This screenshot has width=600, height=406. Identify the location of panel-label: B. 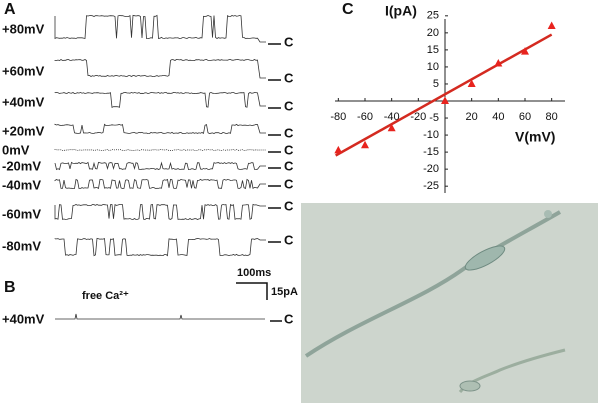
(10, 287).